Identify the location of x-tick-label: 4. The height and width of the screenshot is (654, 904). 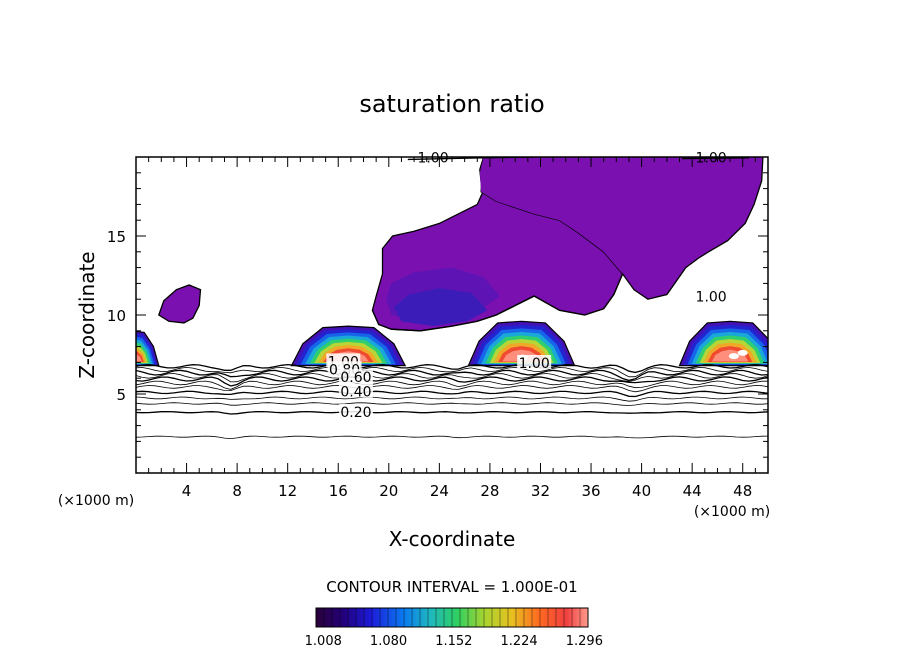
(187, 491).